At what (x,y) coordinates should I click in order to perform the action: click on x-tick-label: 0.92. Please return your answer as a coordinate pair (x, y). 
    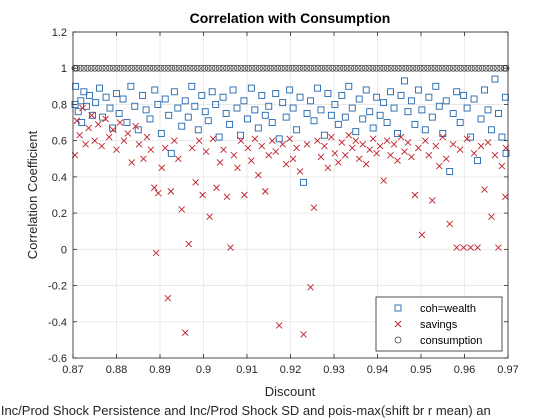
    Looking at the image, I should click on (290, 370).